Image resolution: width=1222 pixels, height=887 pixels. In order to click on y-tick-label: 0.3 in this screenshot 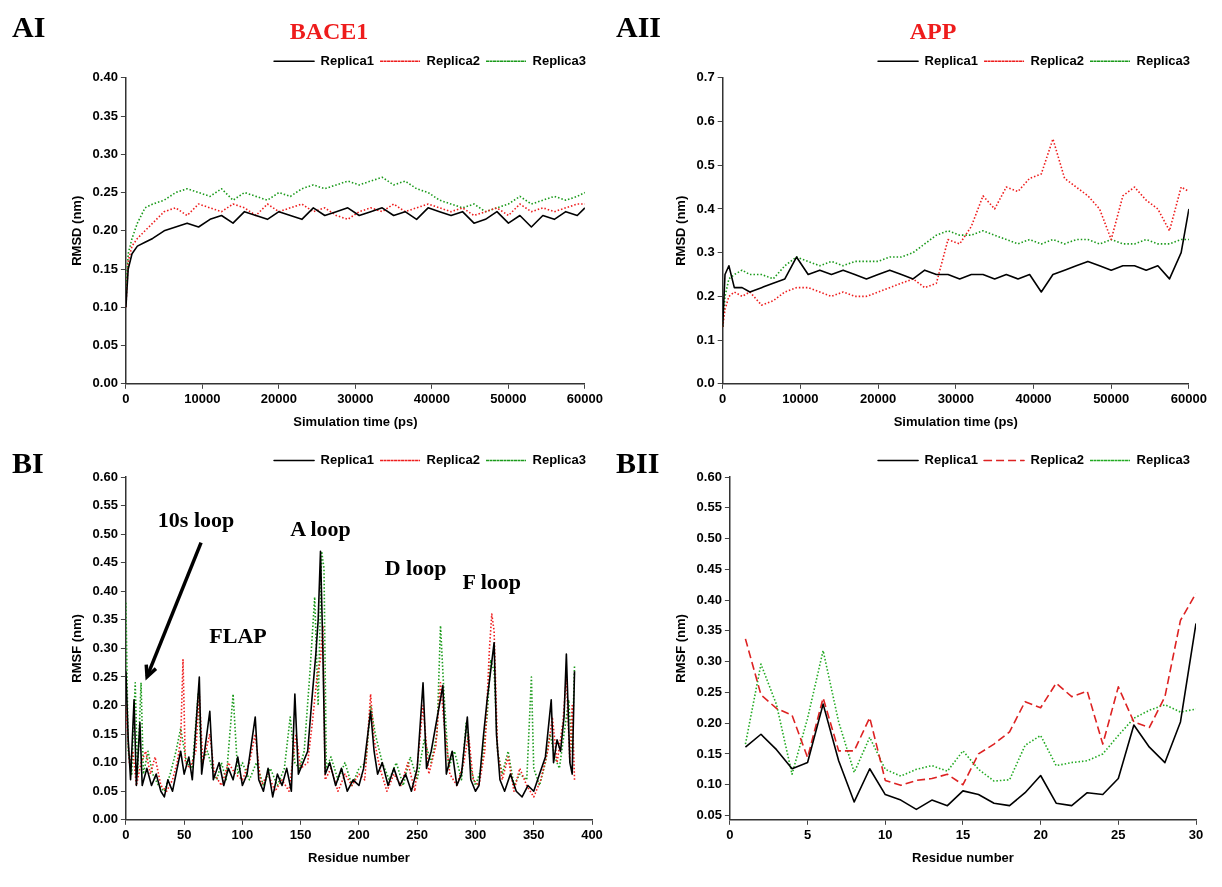, I will do `click(705, 252)`.